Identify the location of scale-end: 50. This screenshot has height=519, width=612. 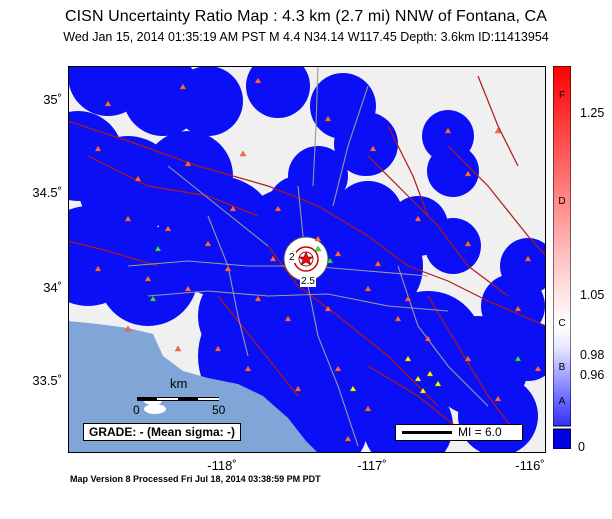
(219, 410).